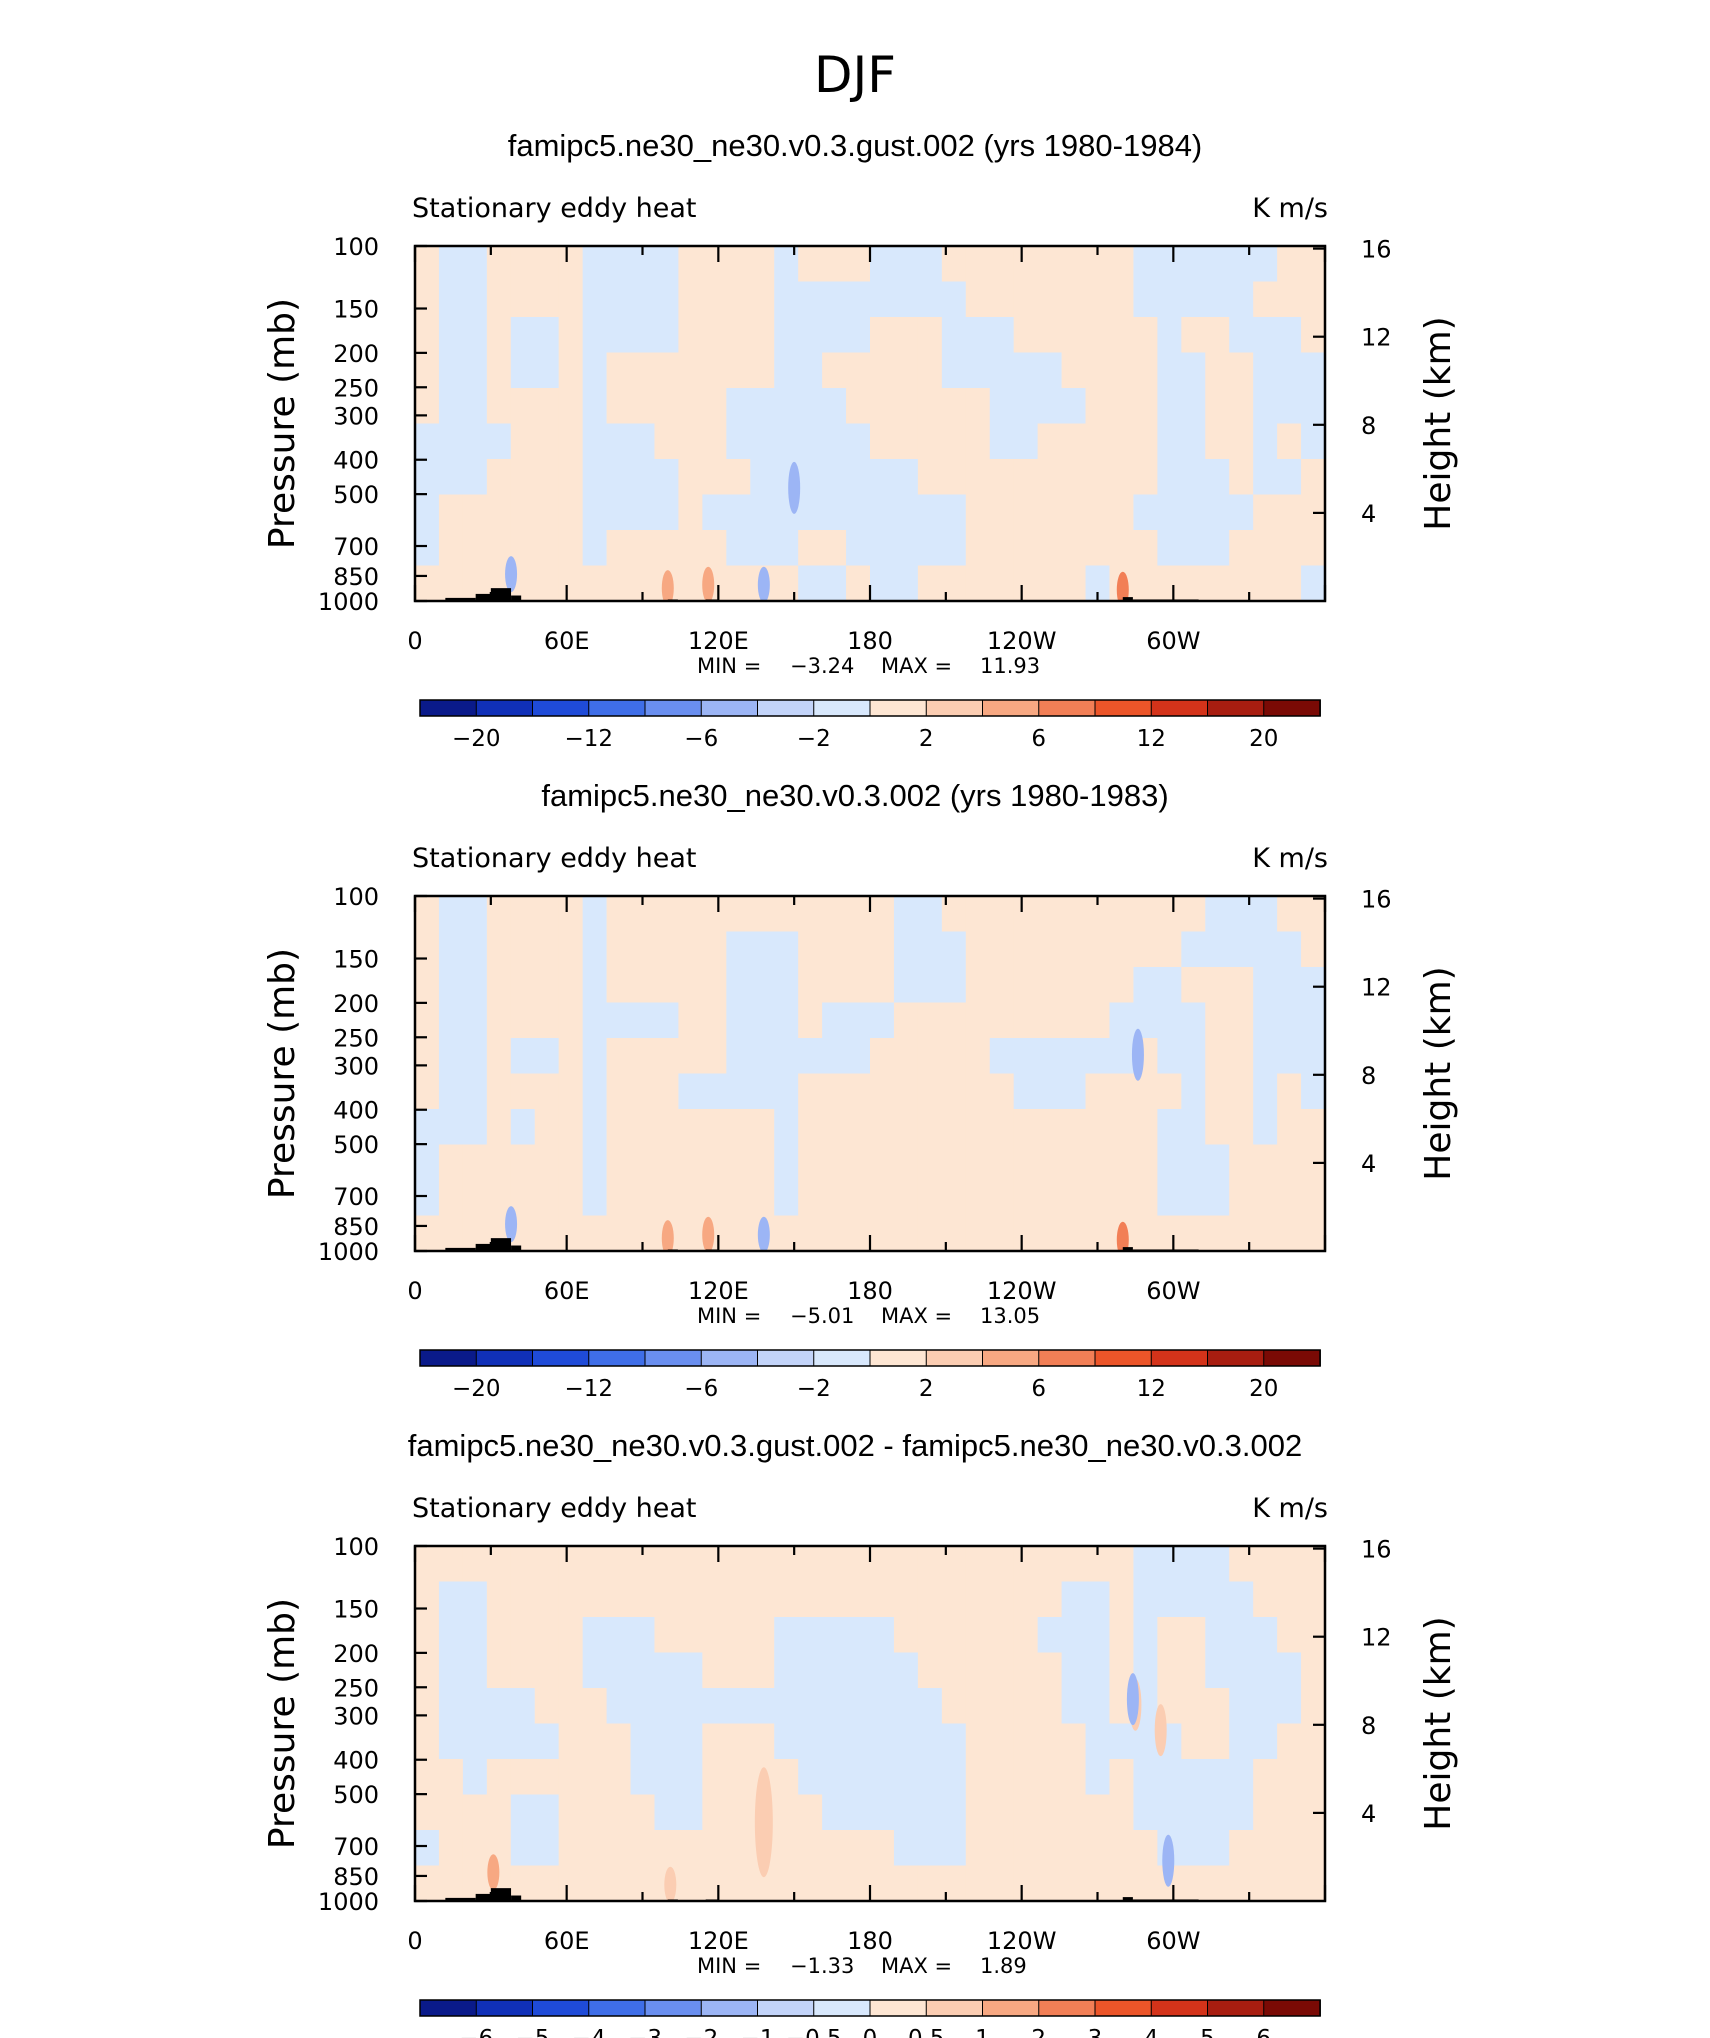  What do you see at coordinates (870, 1358) in the screenshot?
I see `colorbar-frame` at bounding box center [870, 1358].